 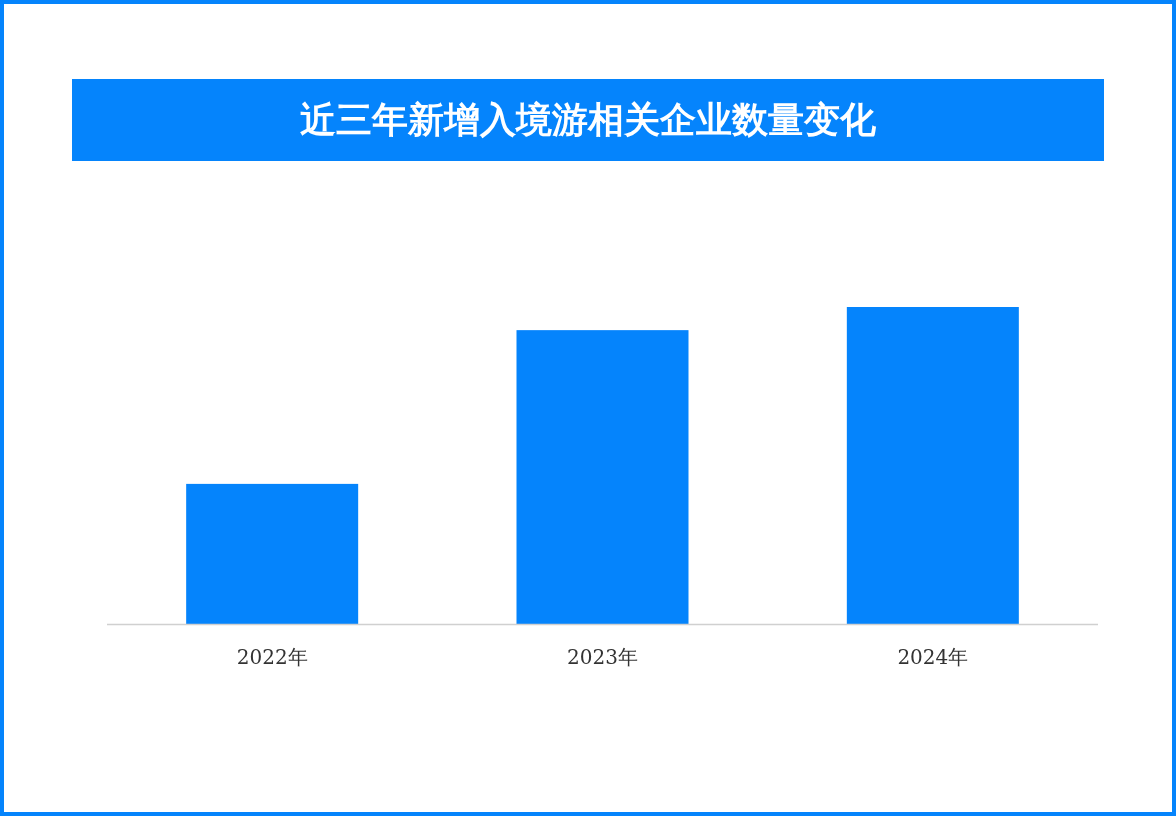 What do you see at coordinates (588, 119) in the screenshot?
I see `chart-title: 近三年新增入境游相关企业数量变化` at bounding box center [588, 119].